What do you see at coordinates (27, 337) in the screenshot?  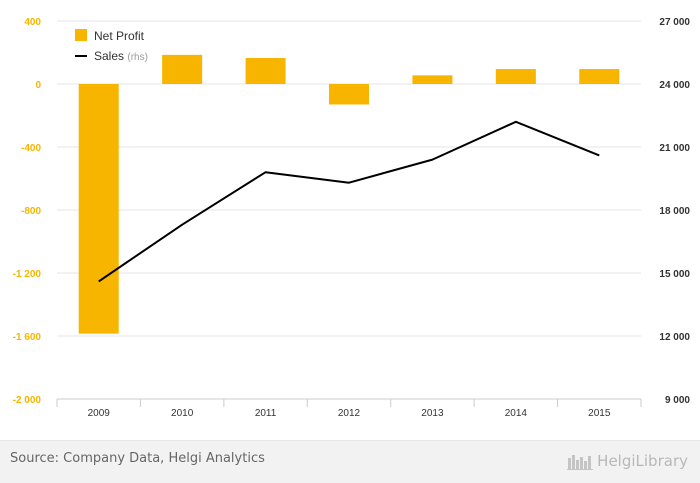 I see `left-axis-tick-label: -1 600` at bounding box center [27, 337].